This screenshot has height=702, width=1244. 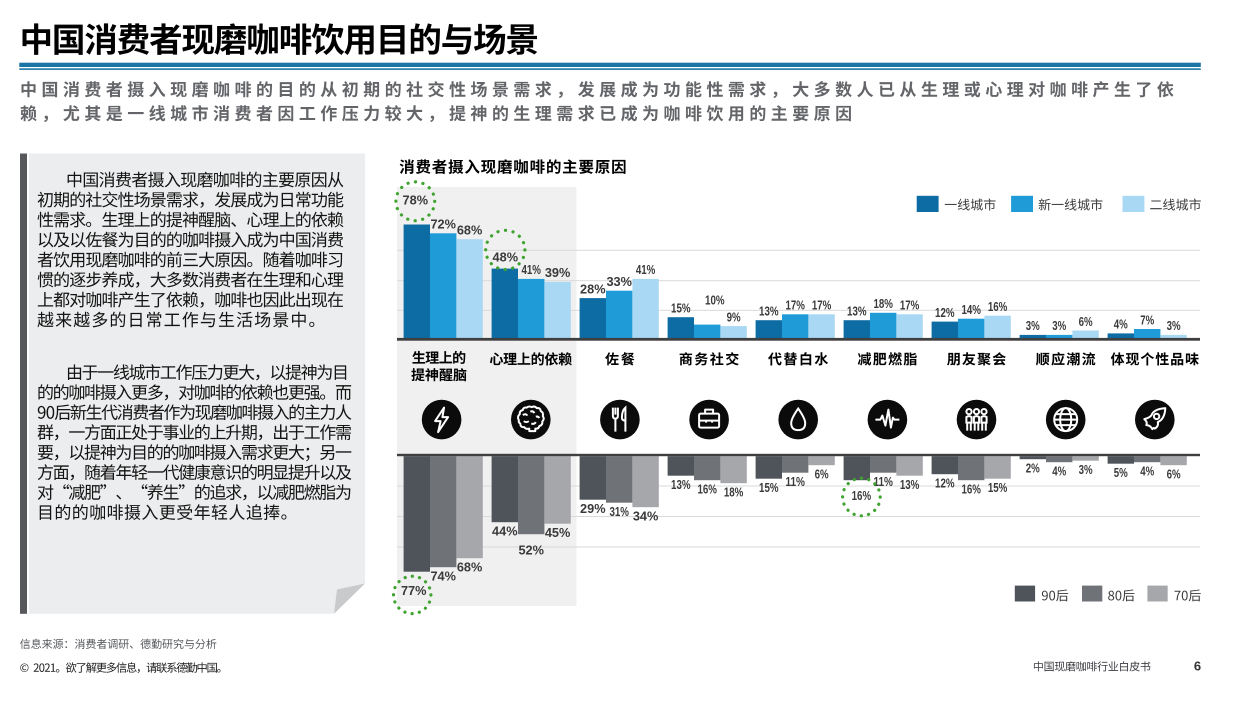 I want to click on svg-text: 14%, so click(x=971, y=309).